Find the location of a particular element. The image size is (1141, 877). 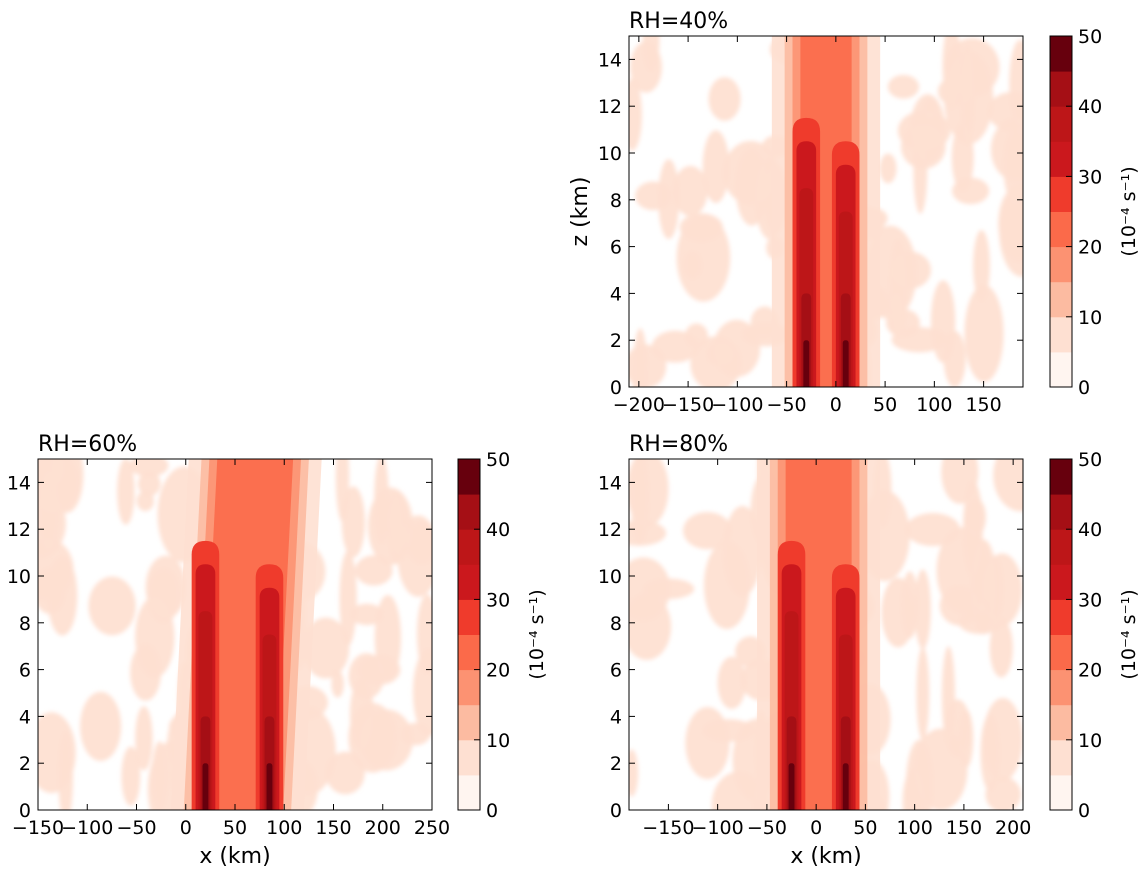

x-tick-label: 0 is located at coordinates (186, 828).